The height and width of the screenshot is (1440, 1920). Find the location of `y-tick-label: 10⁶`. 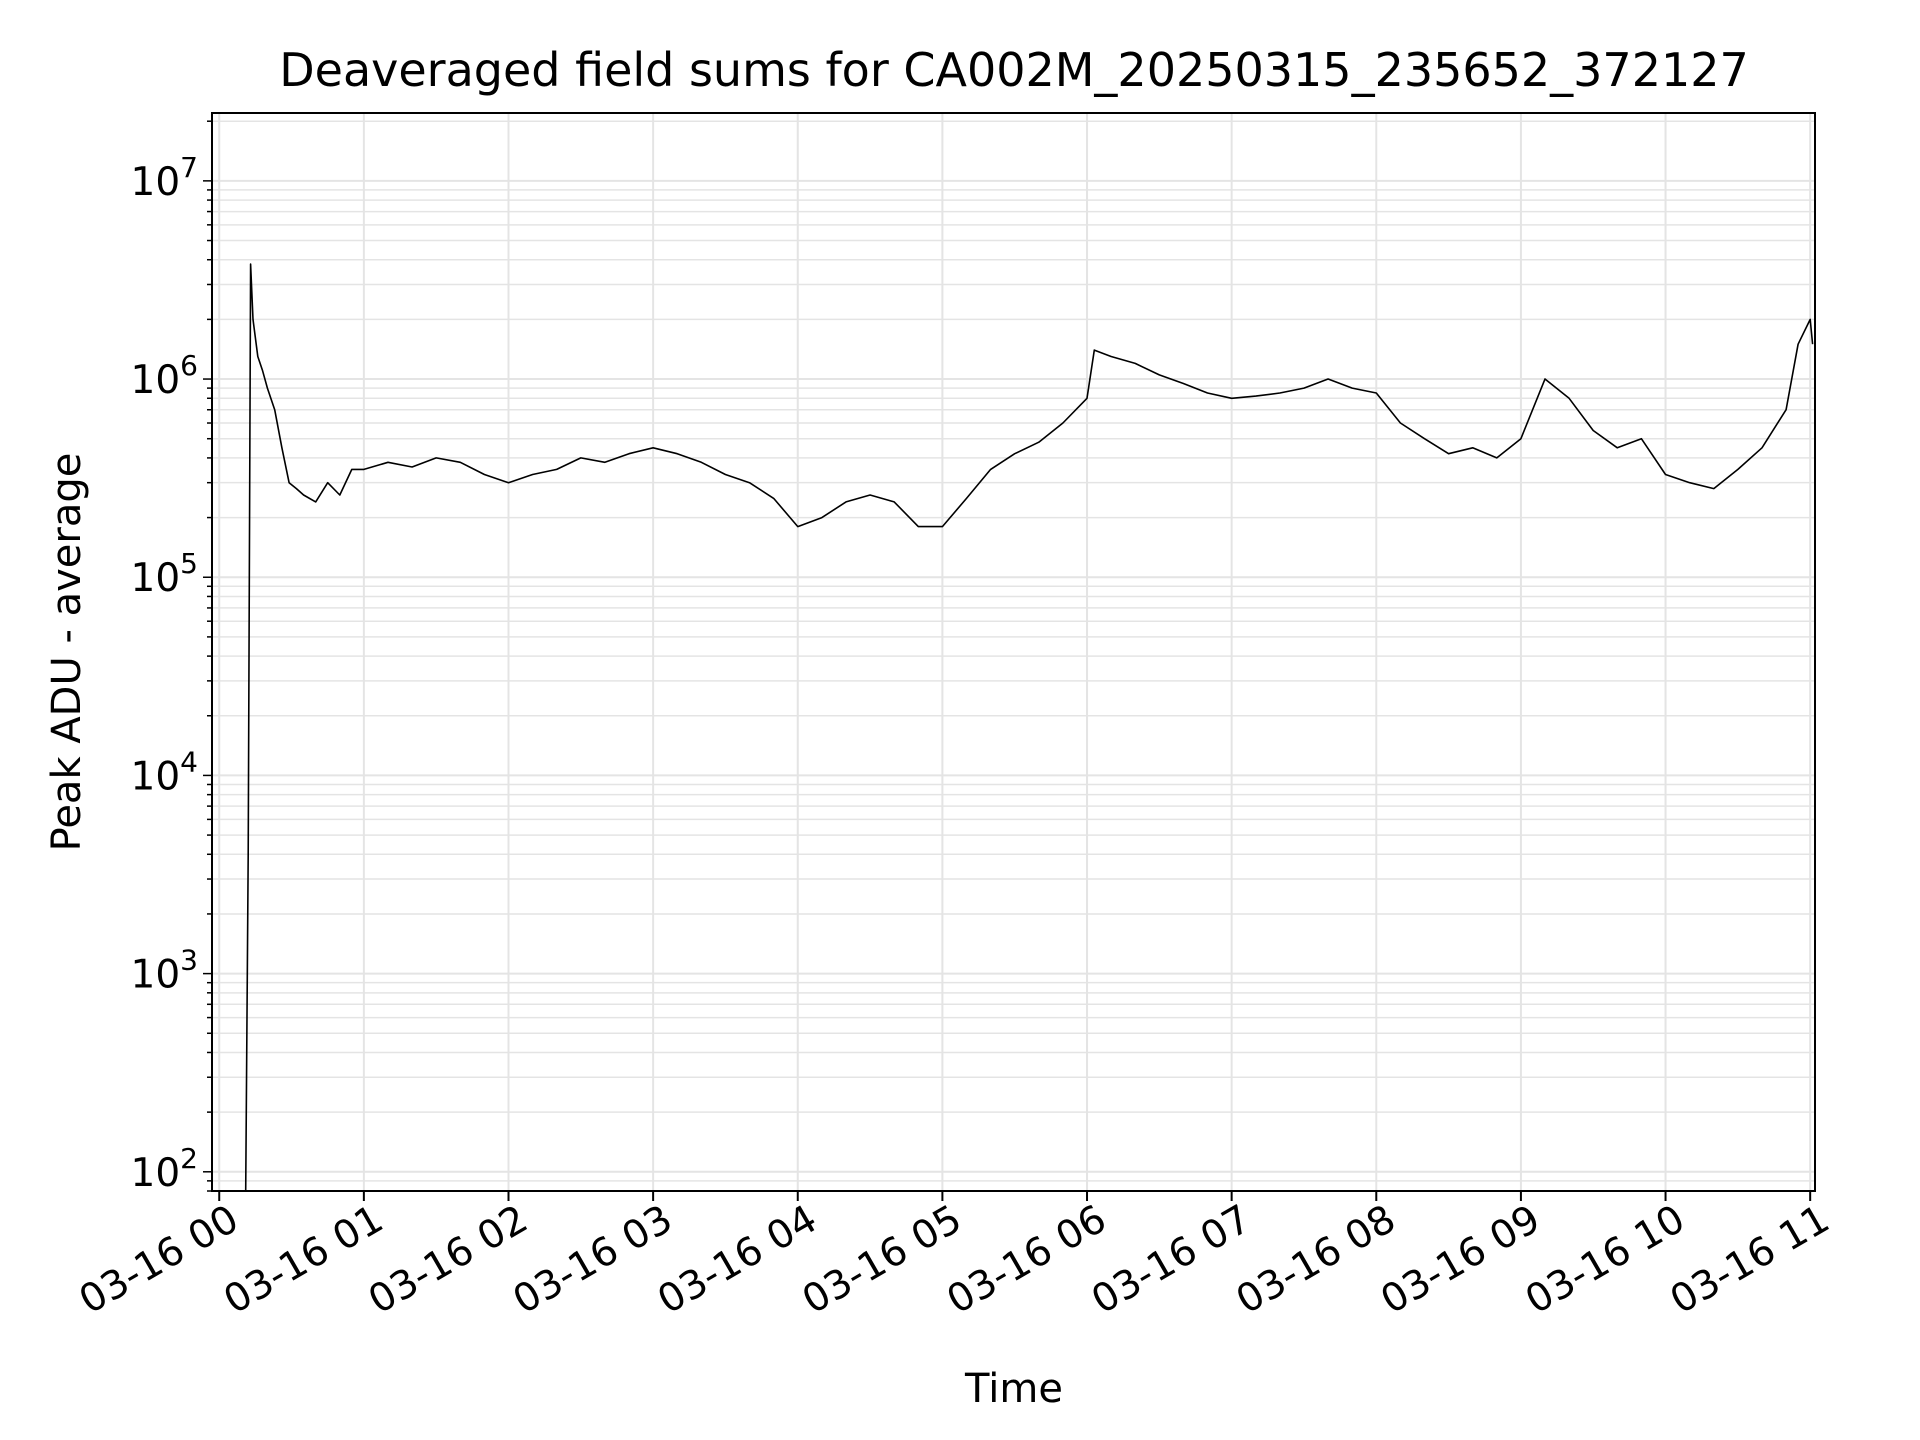

y-tick-label: 10⁶ is located at coordinates (164, 376).